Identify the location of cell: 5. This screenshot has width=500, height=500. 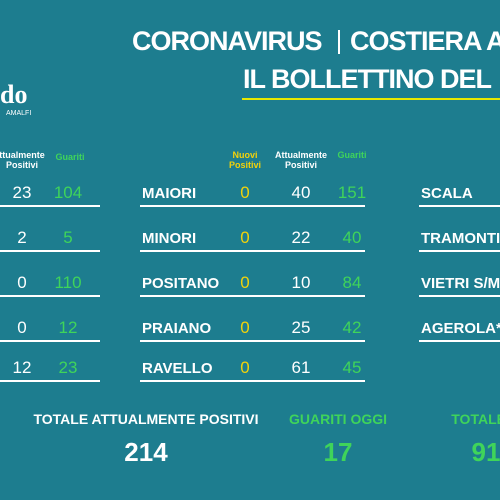
(68, 237).